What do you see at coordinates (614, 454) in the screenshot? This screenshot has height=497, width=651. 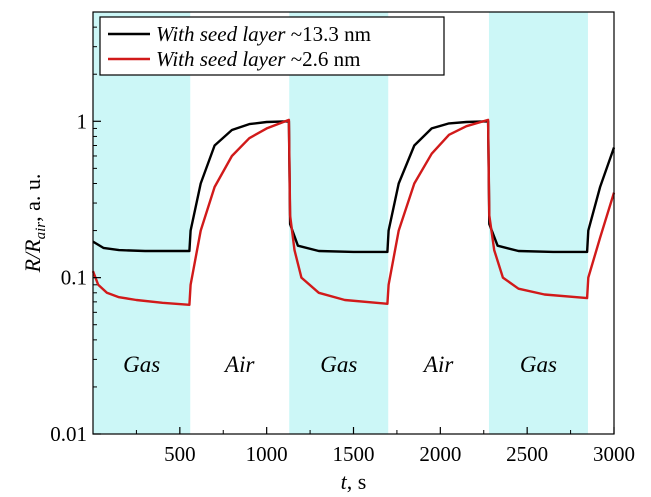 I see `x-tick-label: 3000` at bounding box center [614, 454].